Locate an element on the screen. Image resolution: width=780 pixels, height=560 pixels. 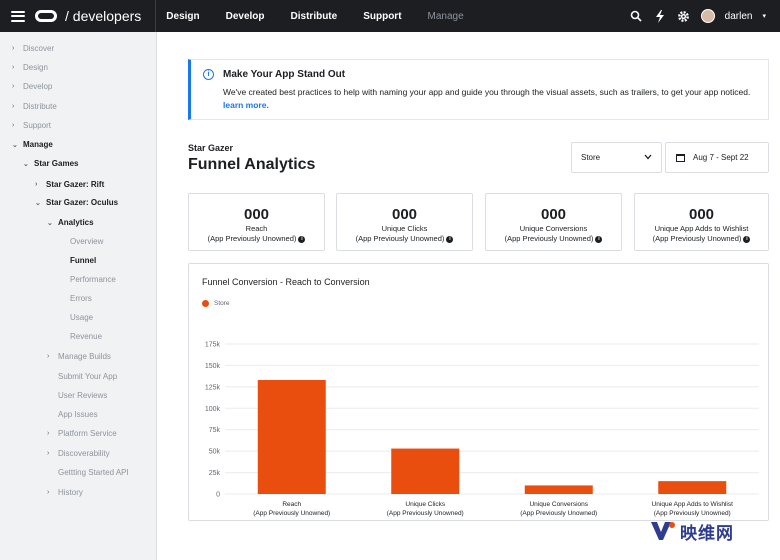
sidebar-item-label: User Reviews is located at coordinates (83, 395).